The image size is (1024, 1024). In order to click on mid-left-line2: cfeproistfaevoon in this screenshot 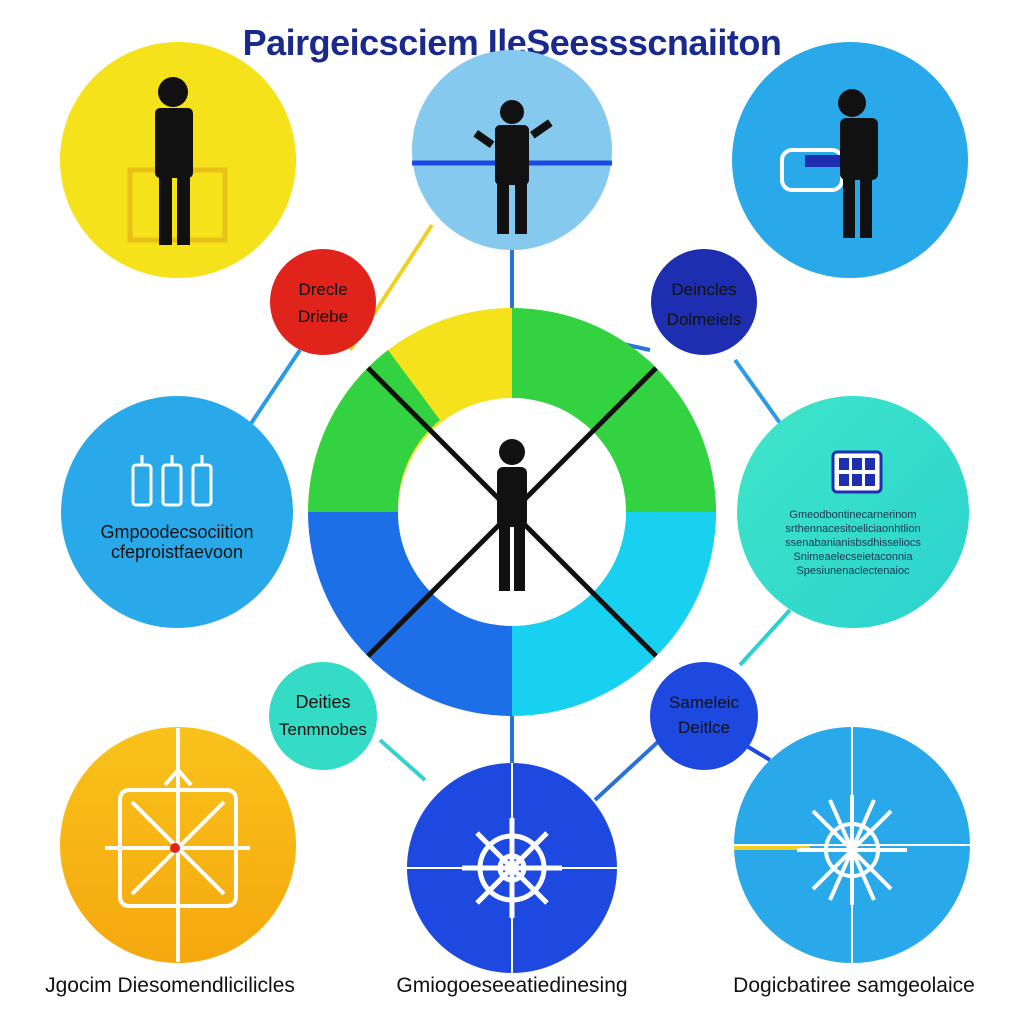, I will do `click(177, 552)`.